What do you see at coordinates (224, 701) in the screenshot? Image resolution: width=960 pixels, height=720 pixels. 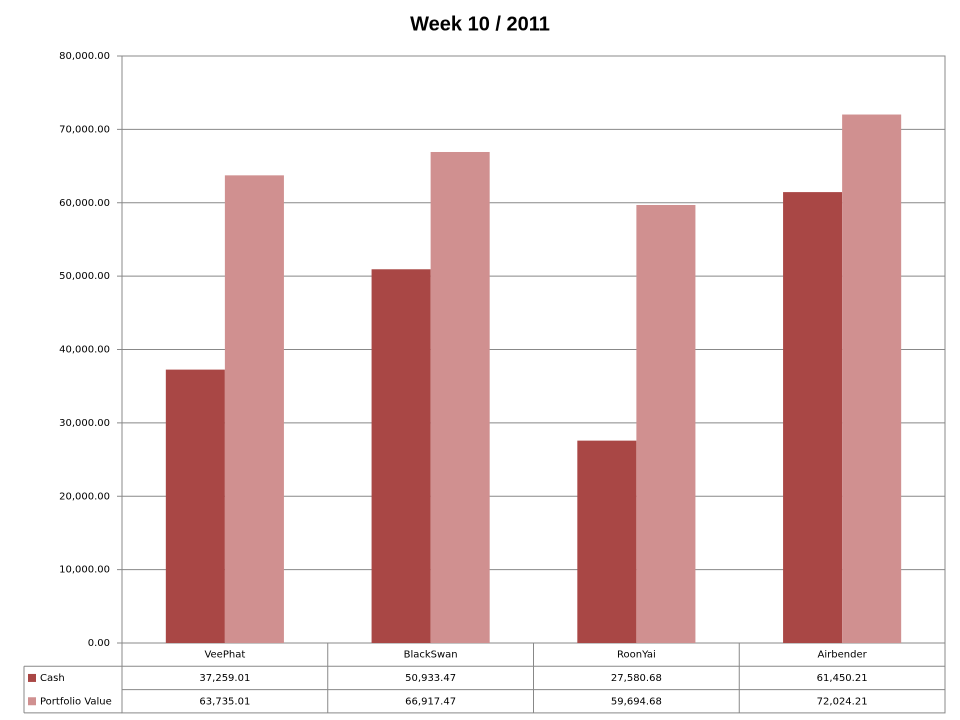 I see `value-label: 63,735.01` at bounding box center [224, 701].